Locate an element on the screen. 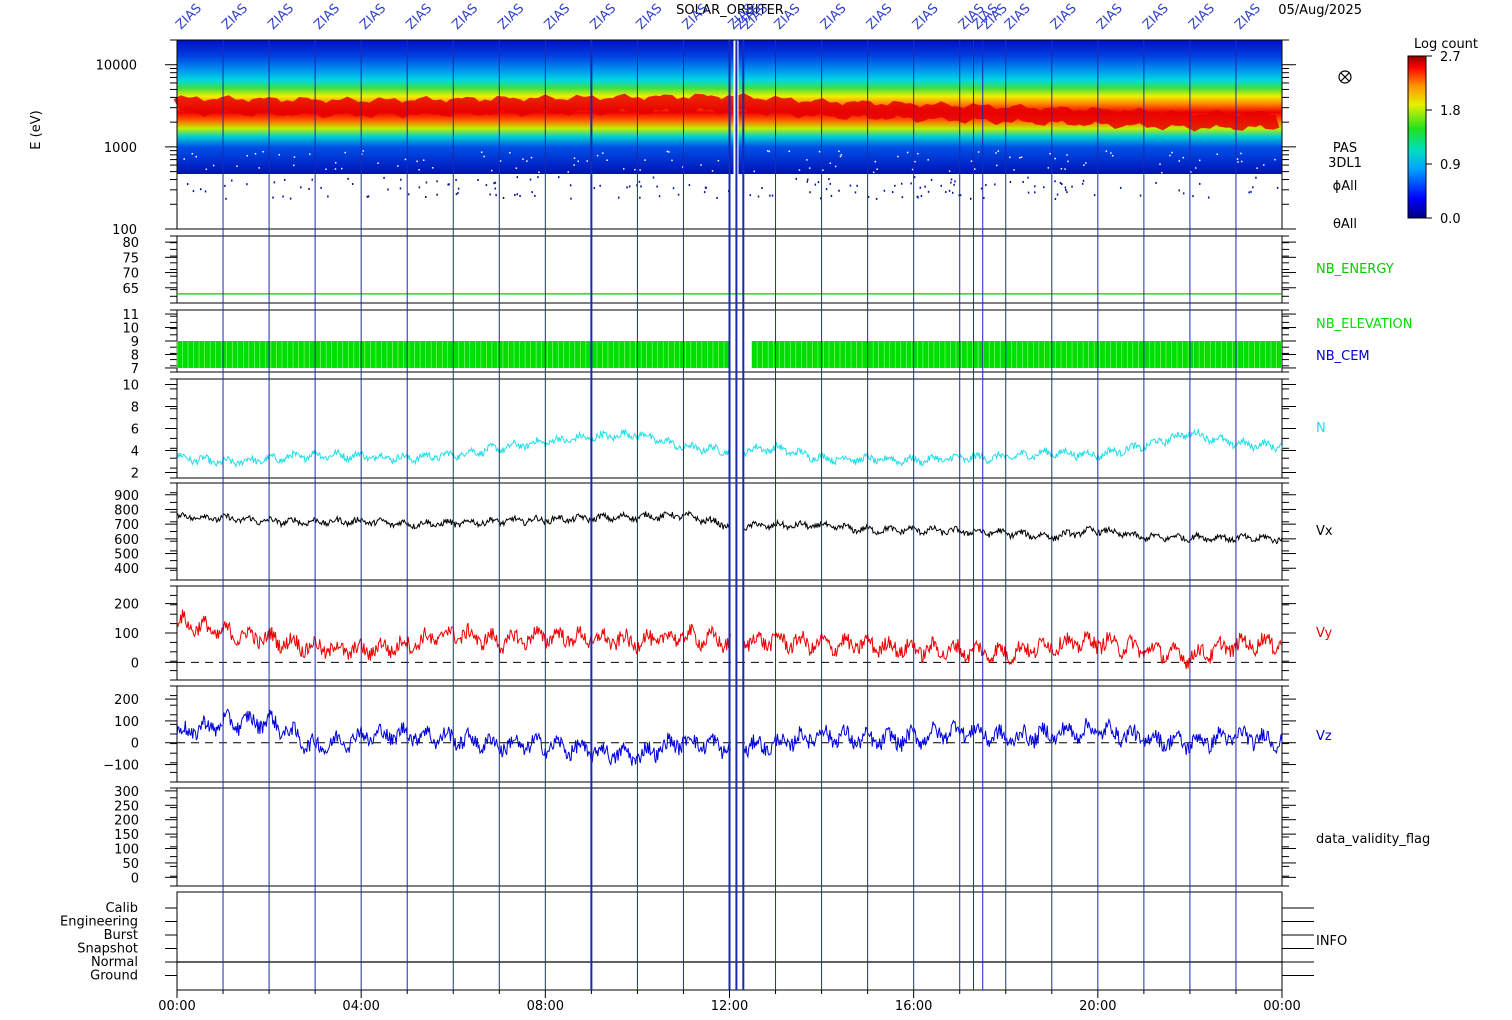  x-tick-label-0: 00:00 is located at coordinates (176, 1006).